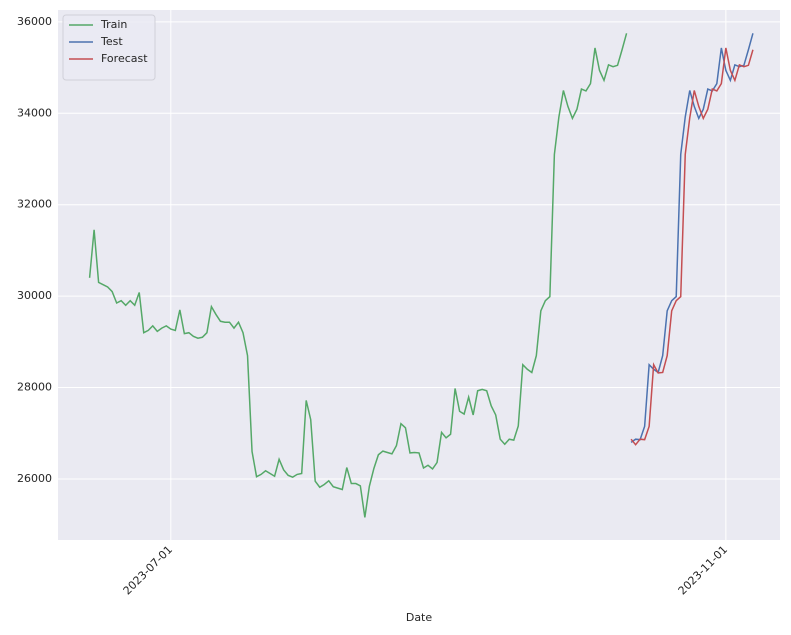  I want to click on x-tick-label: 2023-11-01, so click(703, 570).